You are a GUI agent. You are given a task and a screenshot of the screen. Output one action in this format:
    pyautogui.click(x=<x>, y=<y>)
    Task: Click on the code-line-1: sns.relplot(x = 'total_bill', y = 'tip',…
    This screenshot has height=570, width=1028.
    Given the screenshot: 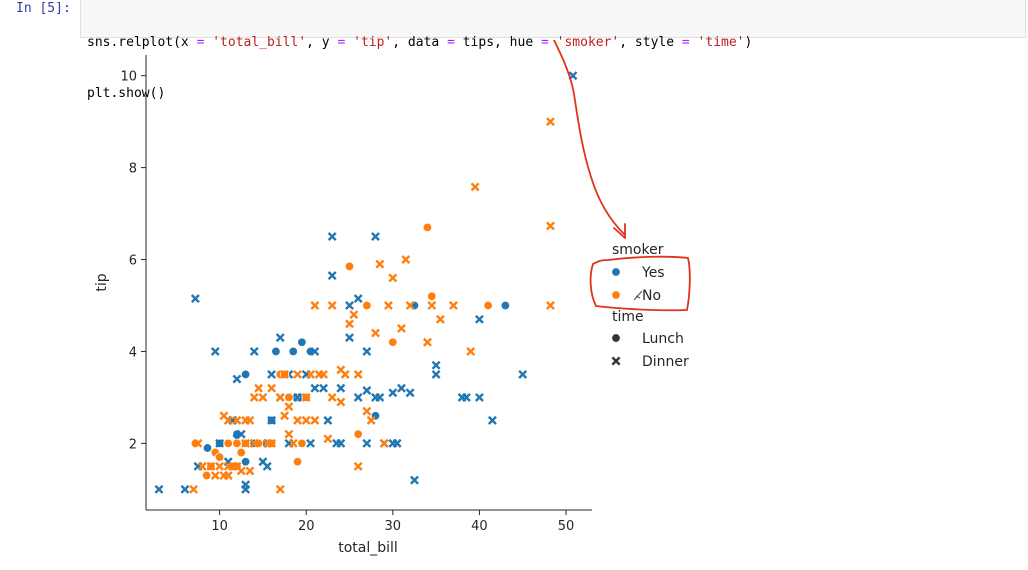 What is the action you would take?
    pyautogui.click(x=556, y=42)
    